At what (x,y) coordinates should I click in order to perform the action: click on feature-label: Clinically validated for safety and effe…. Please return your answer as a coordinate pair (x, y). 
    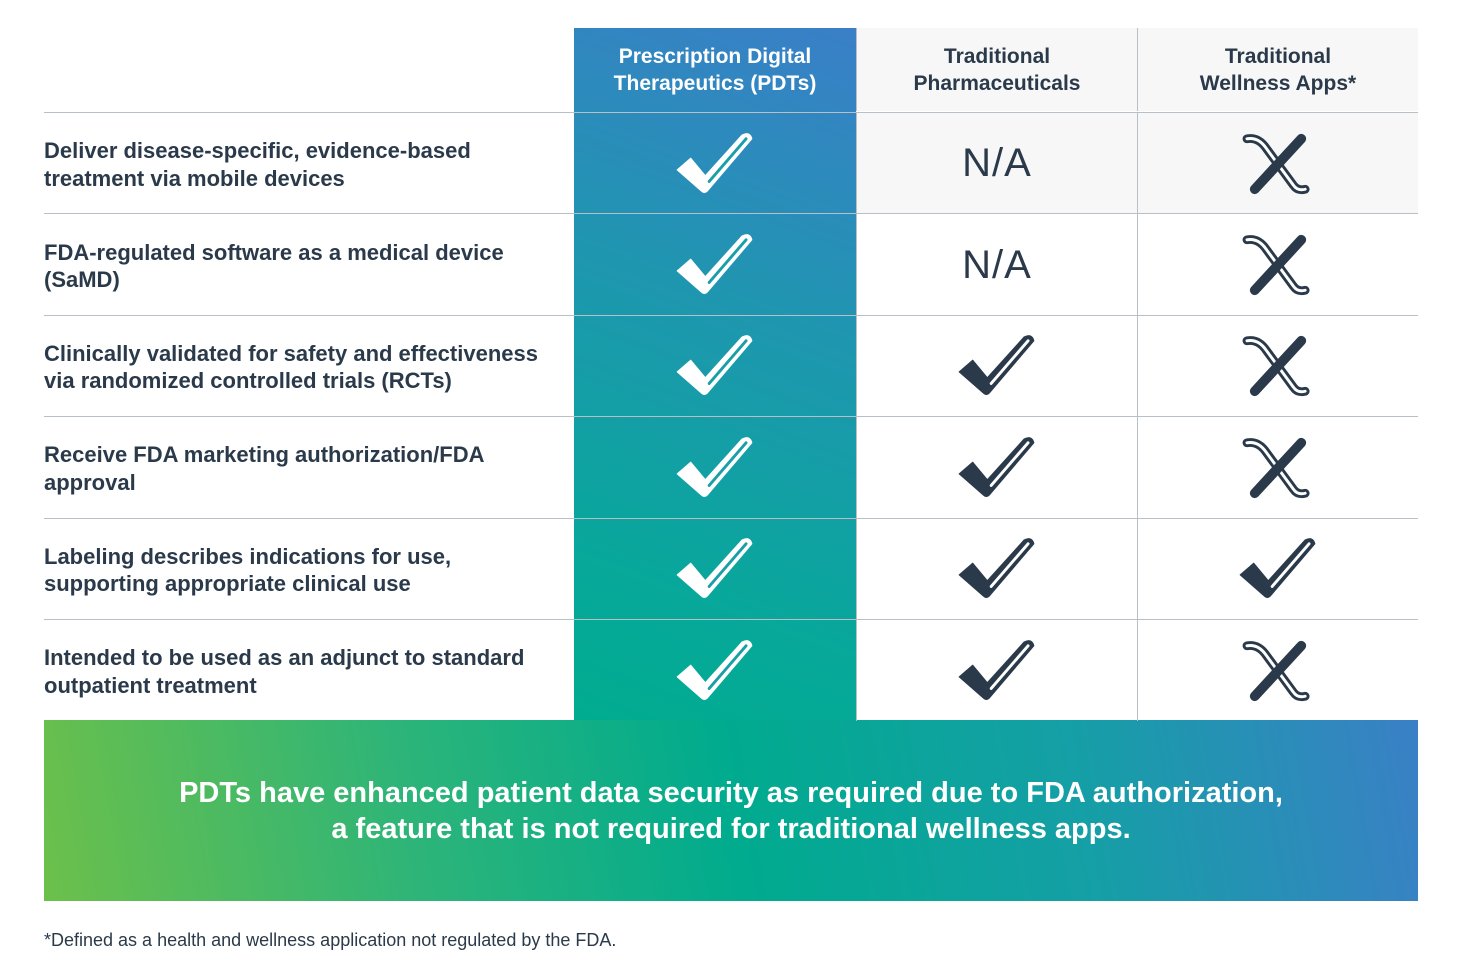
    Looking at the image, I should click on (291, 367).